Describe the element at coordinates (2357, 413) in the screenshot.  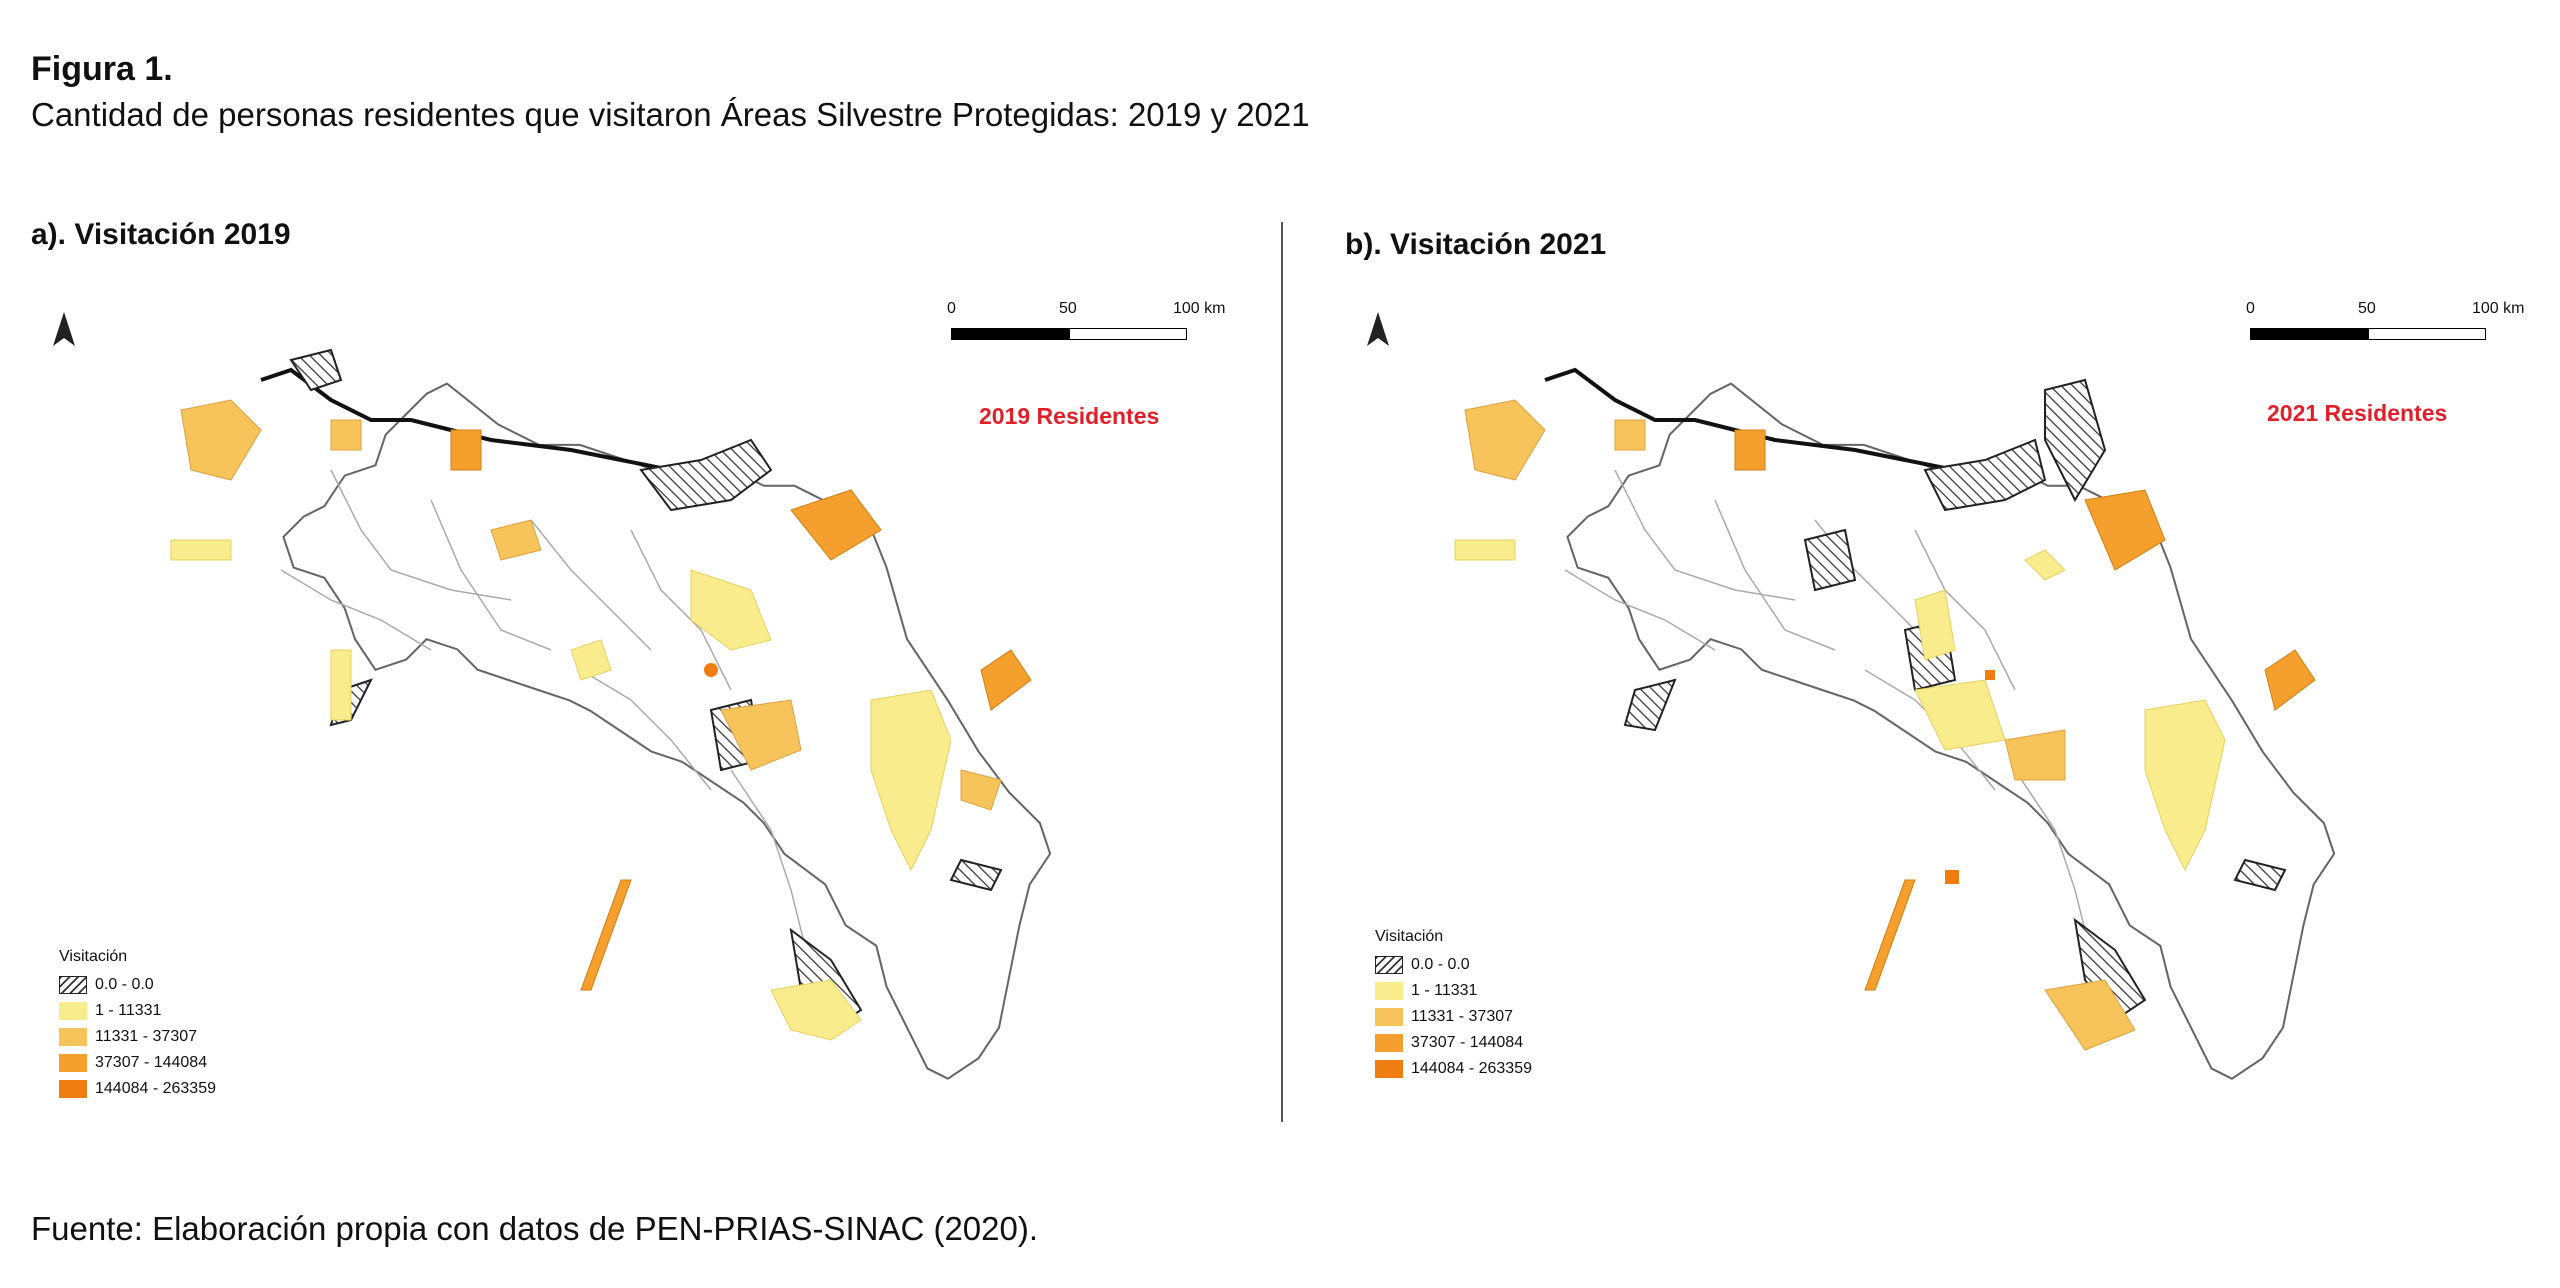
I see `year-label: 2021 Residentes` at that location.